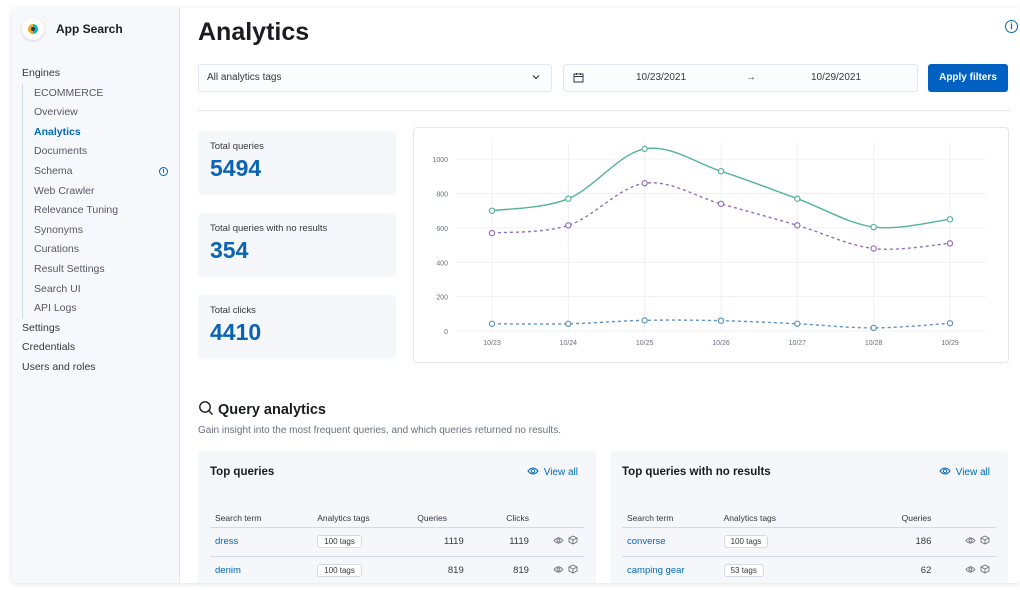 This screenshot has width=1020, height=590. What do you see at coordinates (375, 78) in the screenshot?
I see `analytics-tags-select: All analytics tags` at bounding box center [375, 78].